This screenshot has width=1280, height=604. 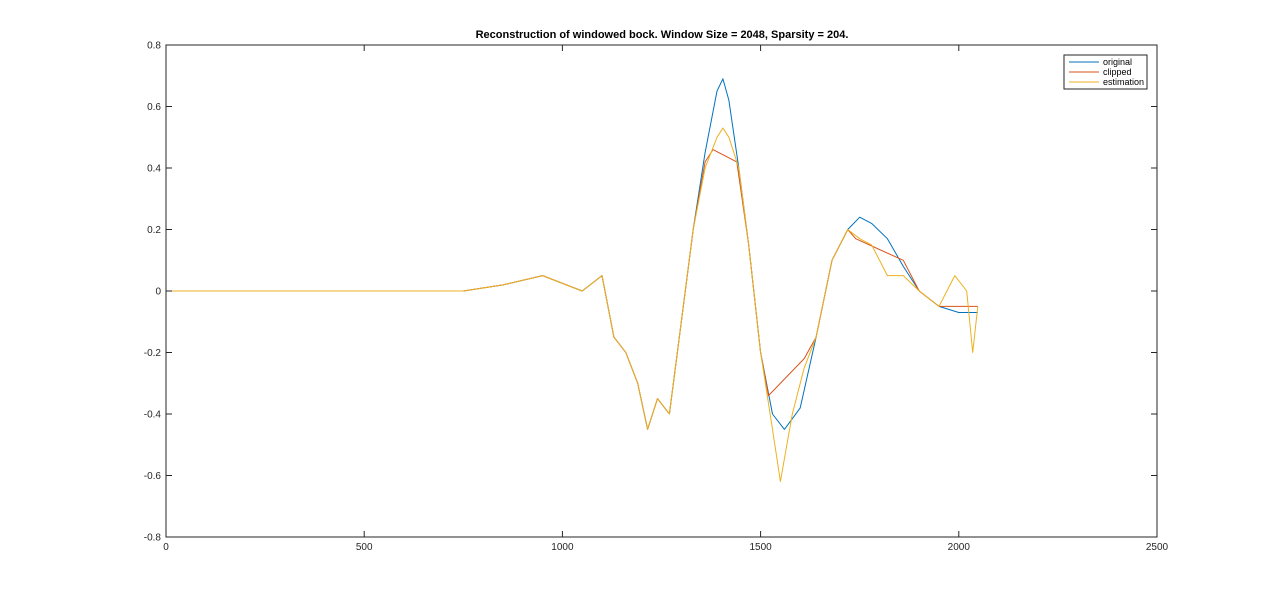 I want to click on y-tick-label: 0.4, so click(x=154, y=169).